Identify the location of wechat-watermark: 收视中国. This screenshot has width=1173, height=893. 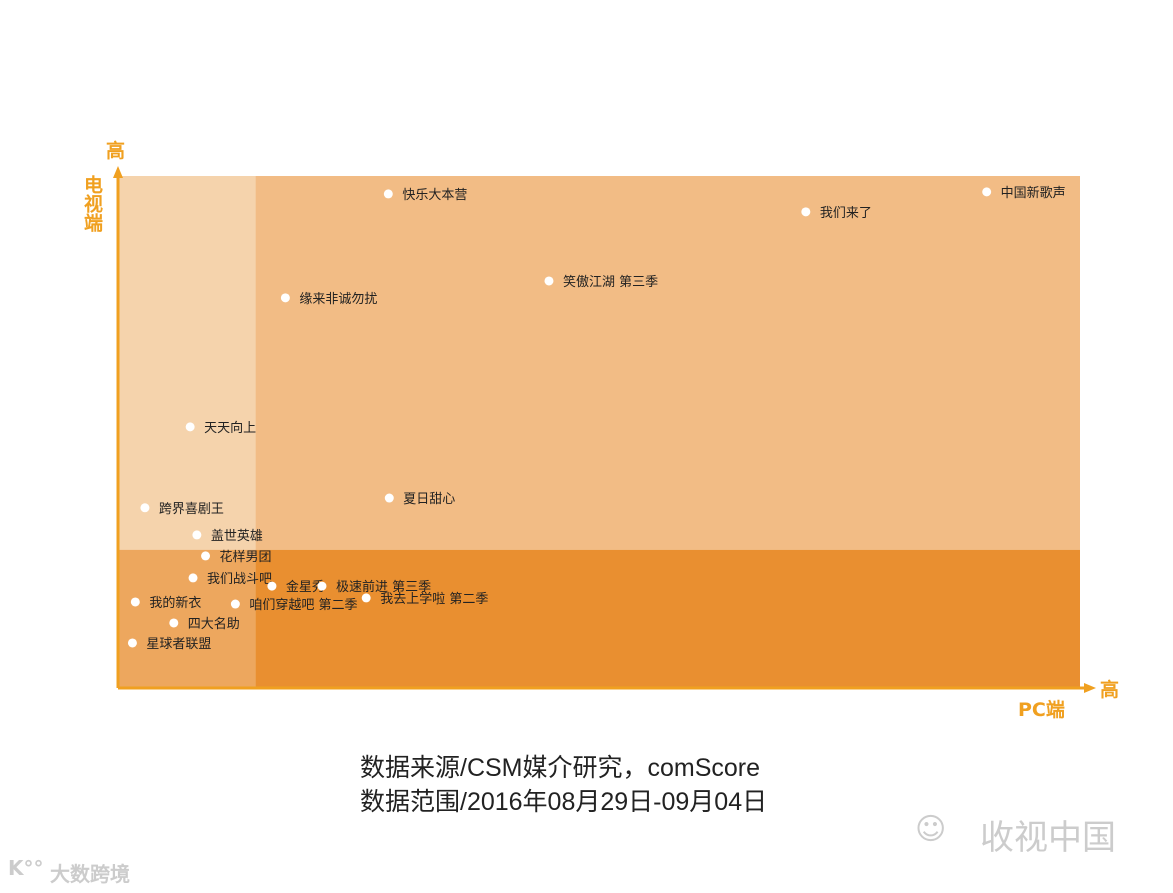
(1048, 838).